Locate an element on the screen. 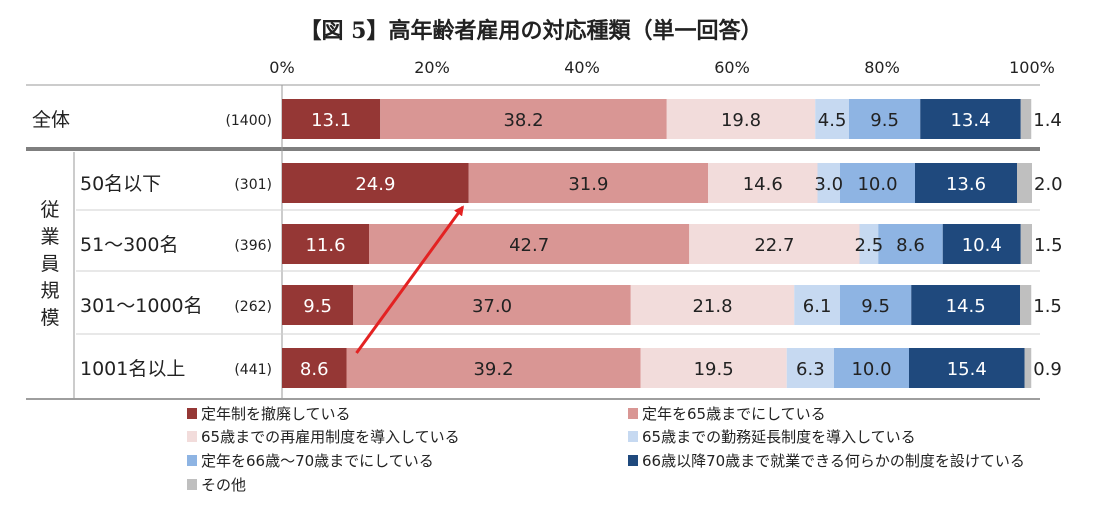 The height and width of the screenshot is (507, 1109). row-count: (301) is located at coordinates (253, 185).